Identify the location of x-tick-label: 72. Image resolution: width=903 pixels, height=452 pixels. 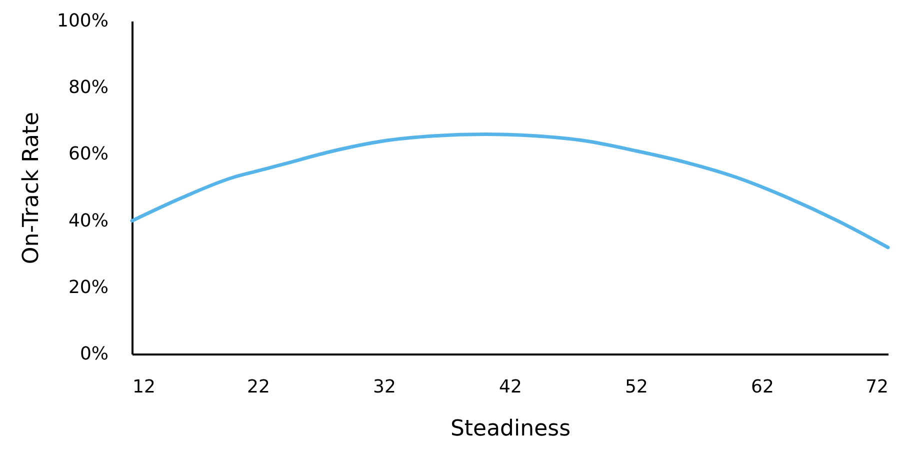
(877, 387).